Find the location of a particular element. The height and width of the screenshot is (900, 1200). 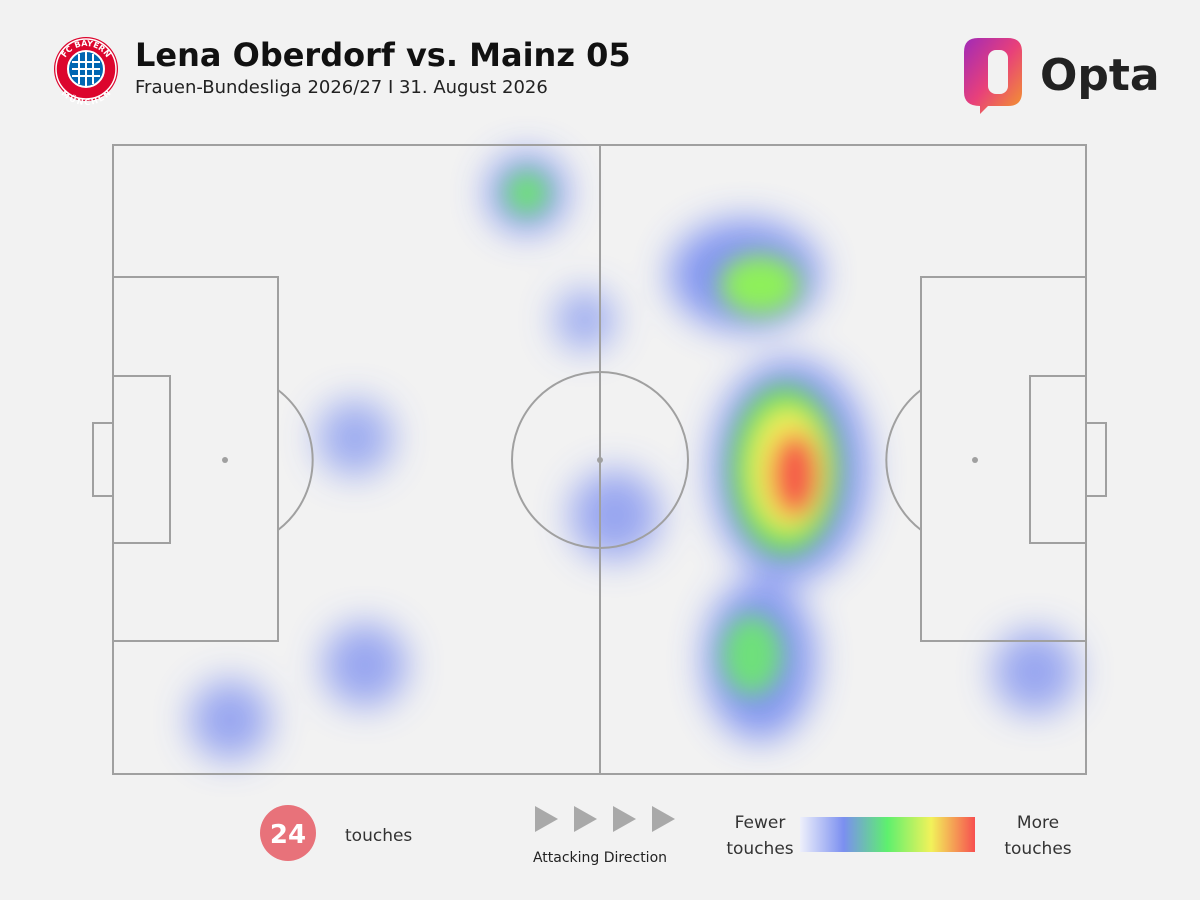

title: Lena Oberdorf vs. Mainz 05 is located at coordinates (383, 55).